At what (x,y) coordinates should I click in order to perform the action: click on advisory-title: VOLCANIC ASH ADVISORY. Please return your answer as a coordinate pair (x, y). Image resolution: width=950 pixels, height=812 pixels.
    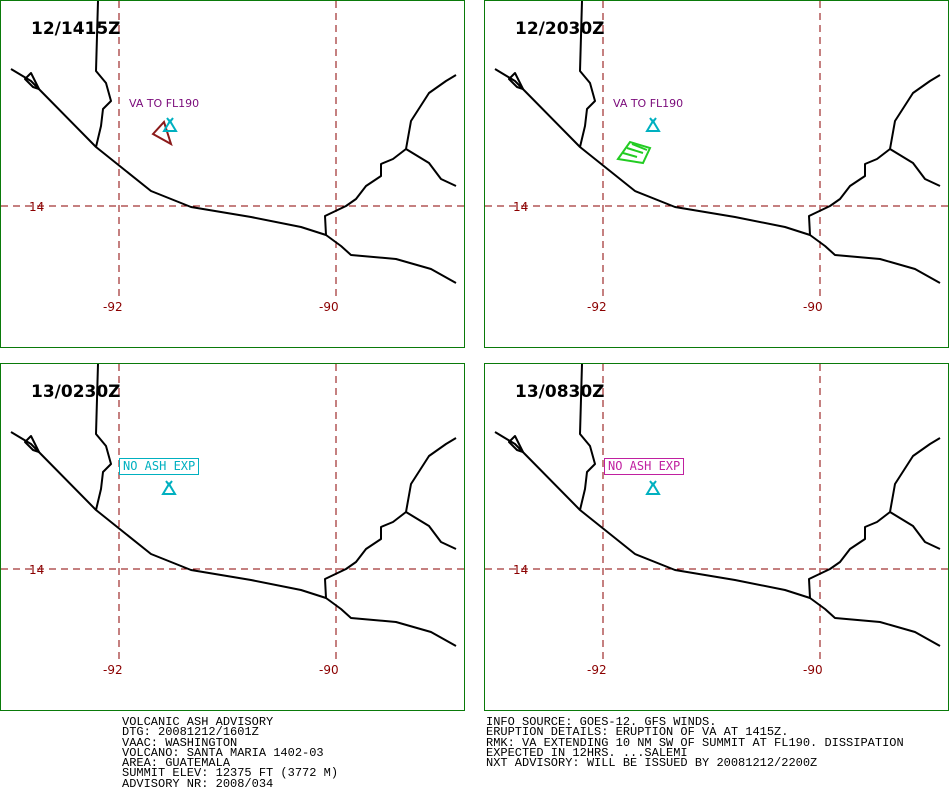
    Looking at the image, I should click on (198, 722).